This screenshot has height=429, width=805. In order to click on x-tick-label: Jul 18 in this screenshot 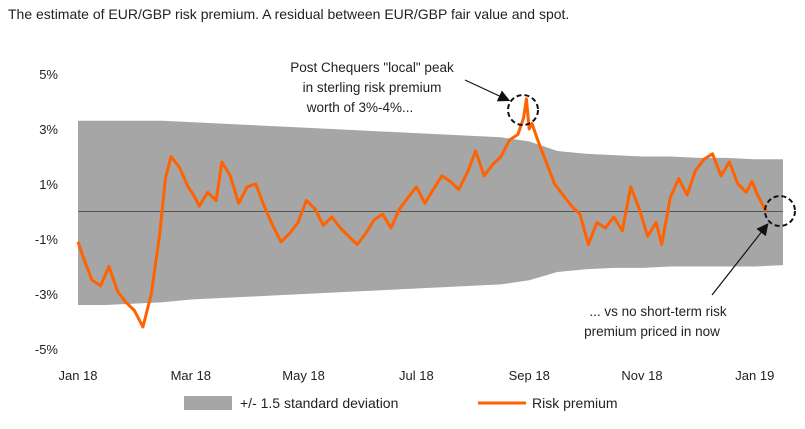, I will do `click(416, 375)`.